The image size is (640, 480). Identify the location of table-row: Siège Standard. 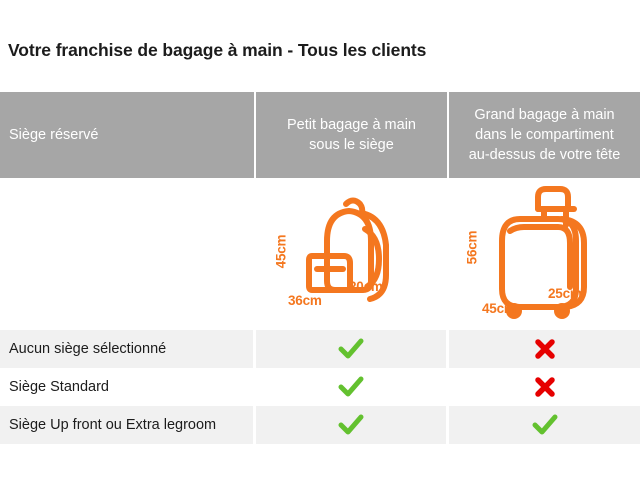
(320, 387).